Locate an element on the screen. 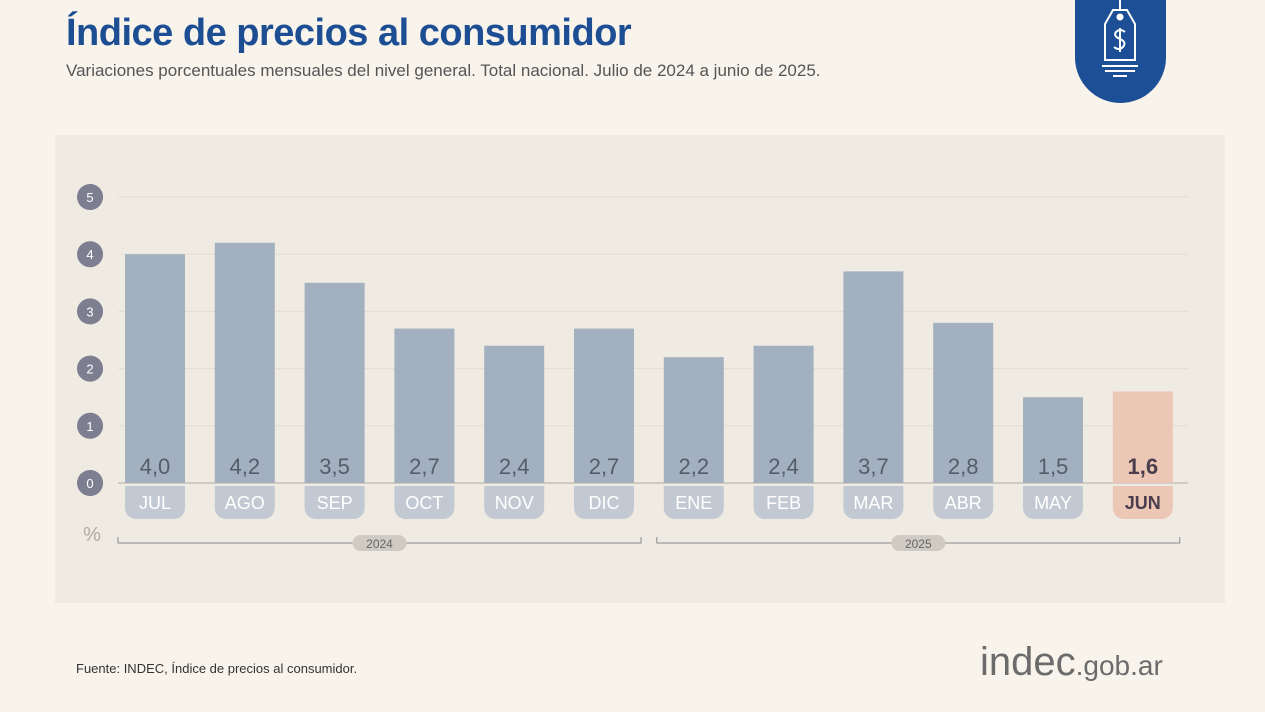 This screenshot has width=1265, height=712. year-label: 2025 is located at coordinates (918, 544).